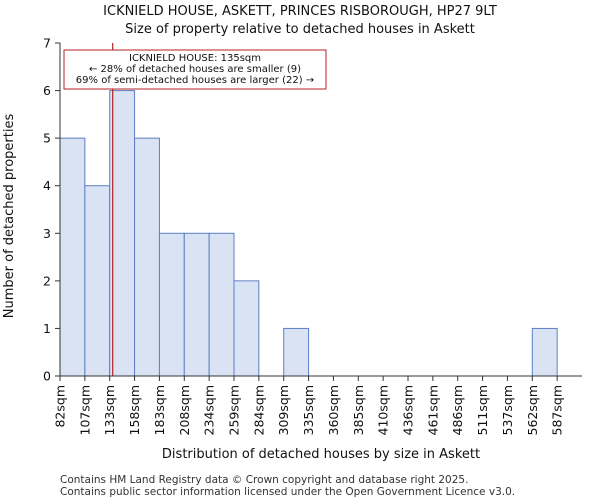 This screenshot has height=500, width=600. What do you see at coordinates (72, 257) in the screenshot?
I see `bar-82sqm` at bounding box center [72, 257].